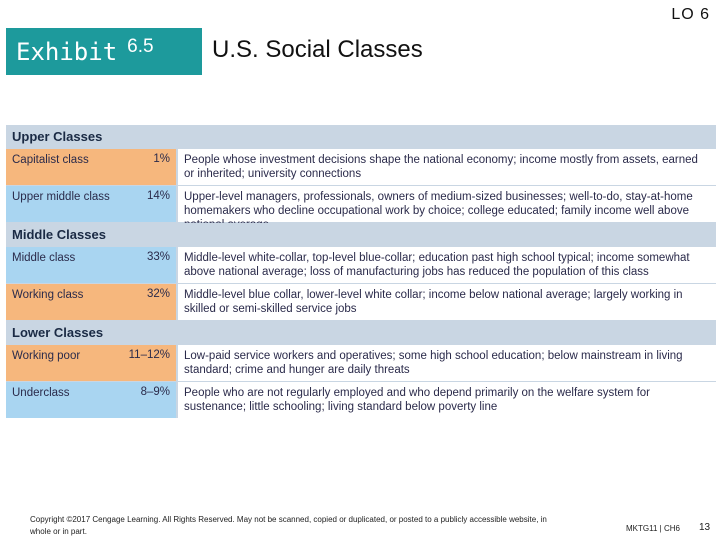  What do you see at coordinates (705, 527) in the screenshot?
I see `page-number: 13` at bounding box center [705, 527].